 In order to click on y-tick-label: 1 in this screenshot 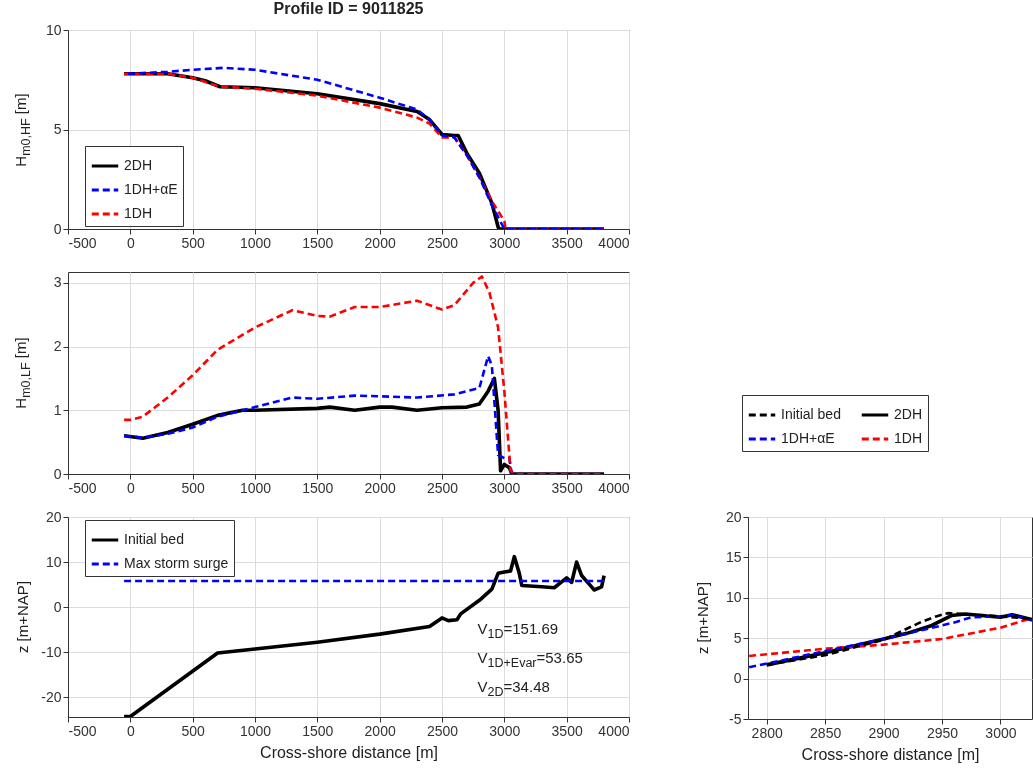, I will do `click(57, 409)`.